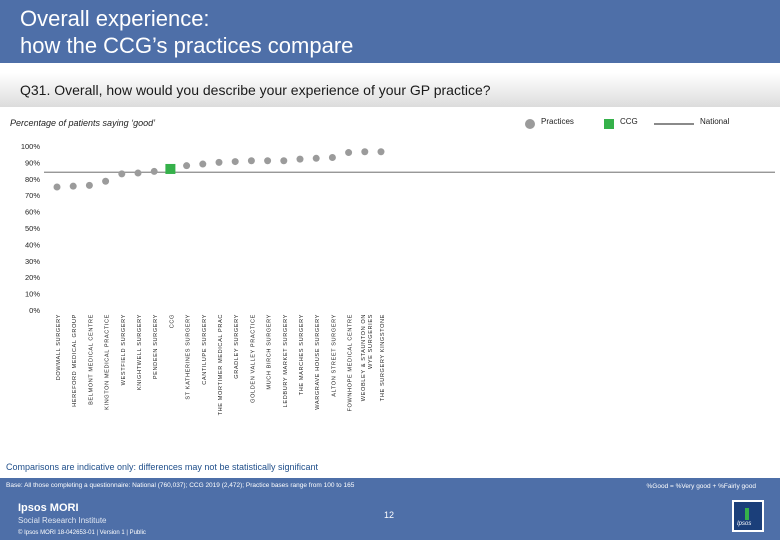  What do you see at coordinates (32, 261) in the screenshot?
I see `y-tick-label: 30%` at bounding box center [32, 261].